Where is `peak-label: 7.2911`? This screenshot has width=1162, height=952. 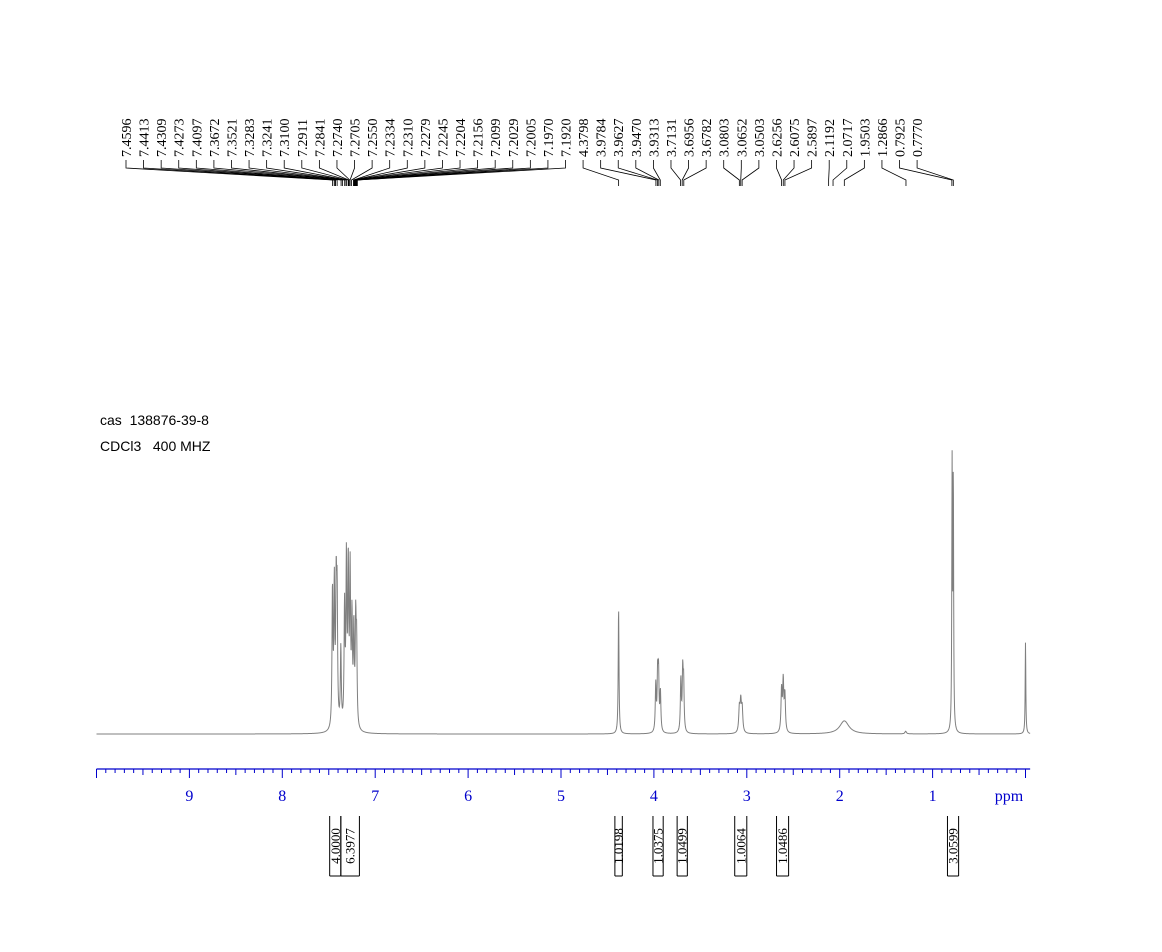
peak-label: 7.2911 is located at coordinates (303, 138).